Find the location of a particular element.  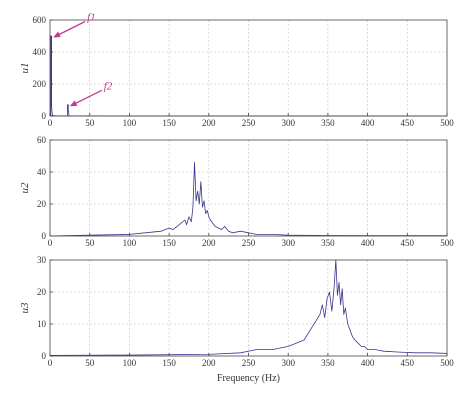

y-axis-label: u3 is located at coordinates (25, 308).